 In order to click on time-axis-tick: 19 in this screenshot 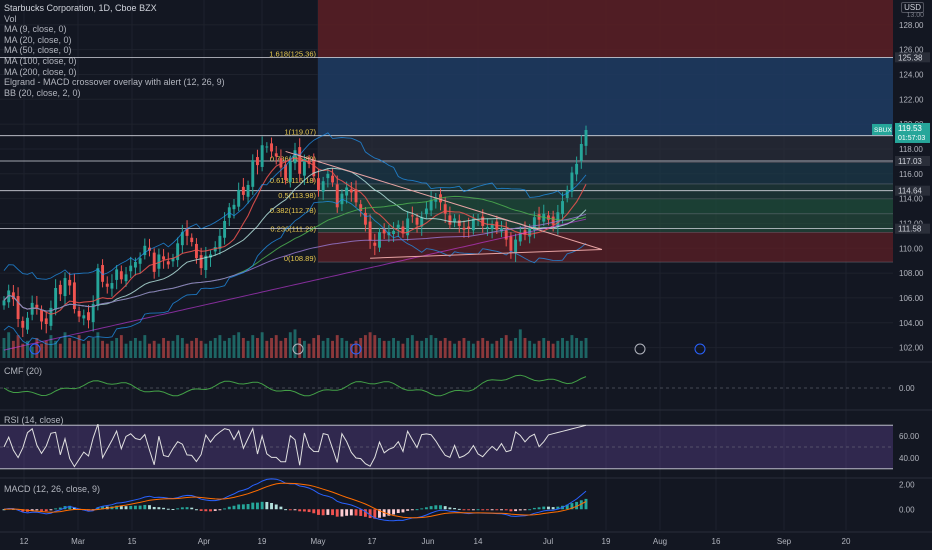, I will do `click(606, 541)`.